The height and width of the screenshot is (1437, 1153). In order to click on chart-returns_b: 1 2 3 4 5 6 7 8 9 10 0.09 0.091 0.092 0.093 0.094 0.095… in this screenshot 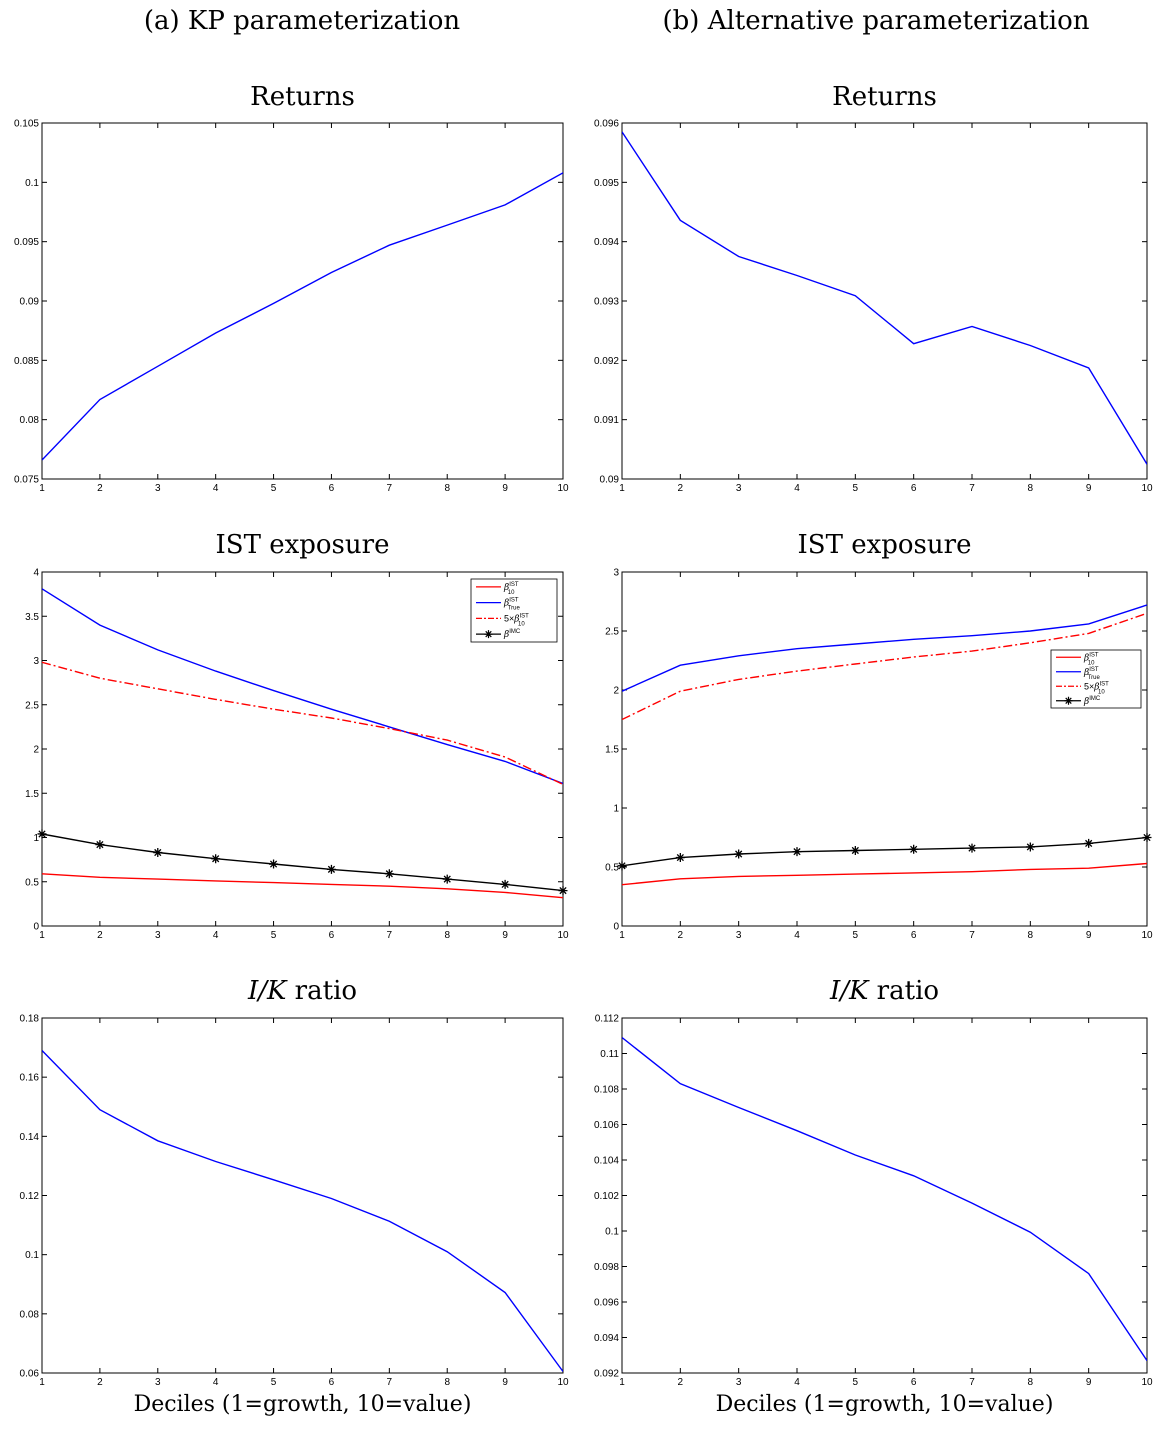, I will do `click(873, 307)`.